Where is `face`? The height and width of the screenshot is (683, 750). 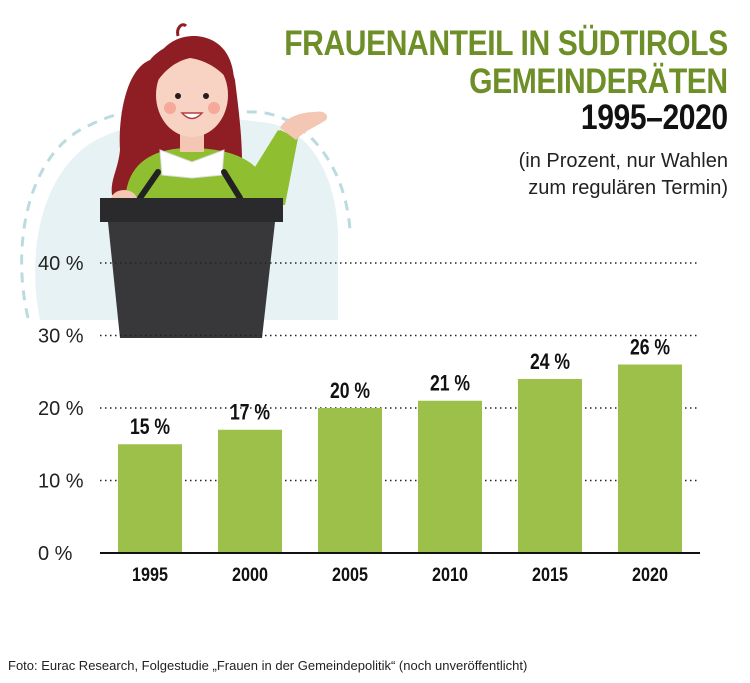
face is located at coordinates (192, 95).